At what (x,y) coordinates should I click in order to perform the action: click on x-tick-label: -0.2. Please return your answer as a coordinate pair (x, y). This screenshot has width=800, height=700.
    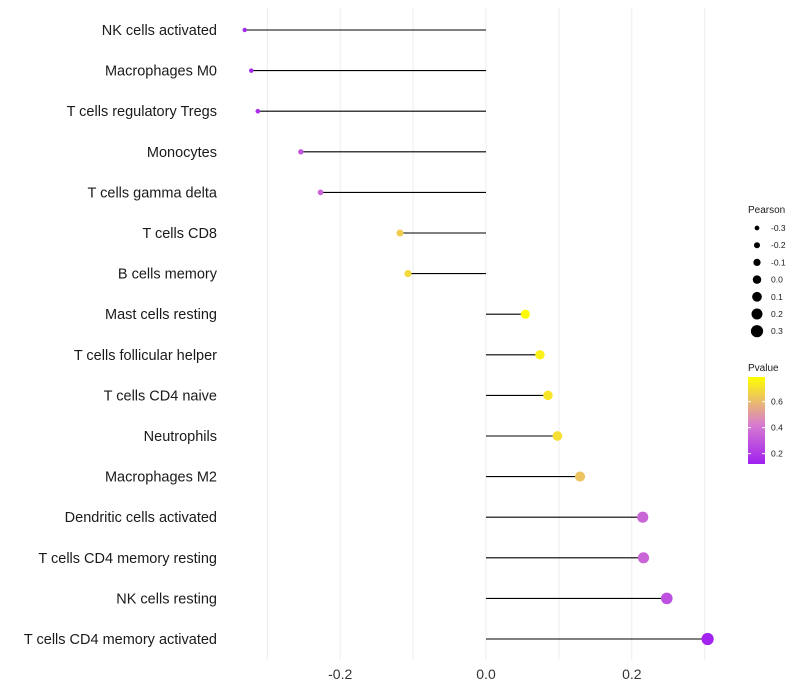
    Looking at the image, I should click on (340, 674).